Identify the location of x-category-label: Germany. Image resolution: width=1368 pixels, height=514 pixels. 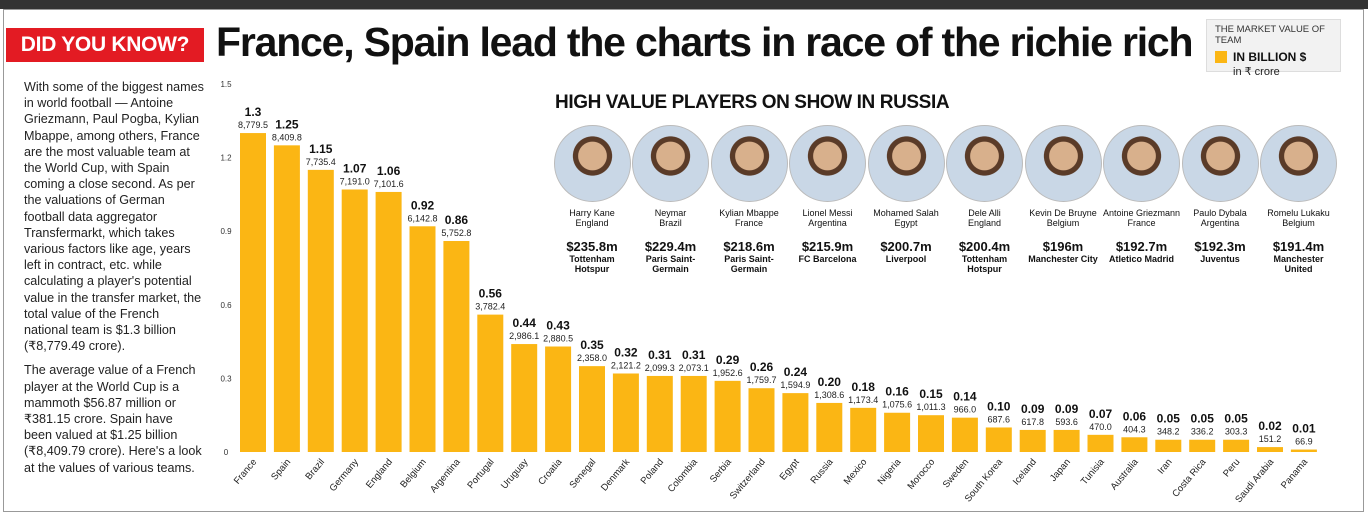
(344, 475).